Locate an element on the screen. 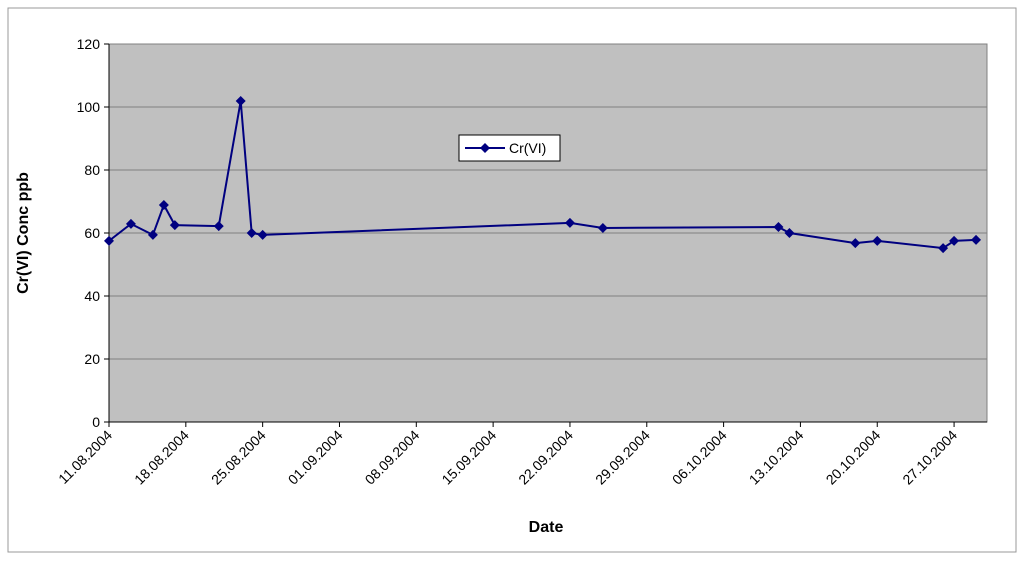 Image resolution: width=1024 pixels, height=565 pixels. y-tick-label: 40 is located at coordinates (92, 296).